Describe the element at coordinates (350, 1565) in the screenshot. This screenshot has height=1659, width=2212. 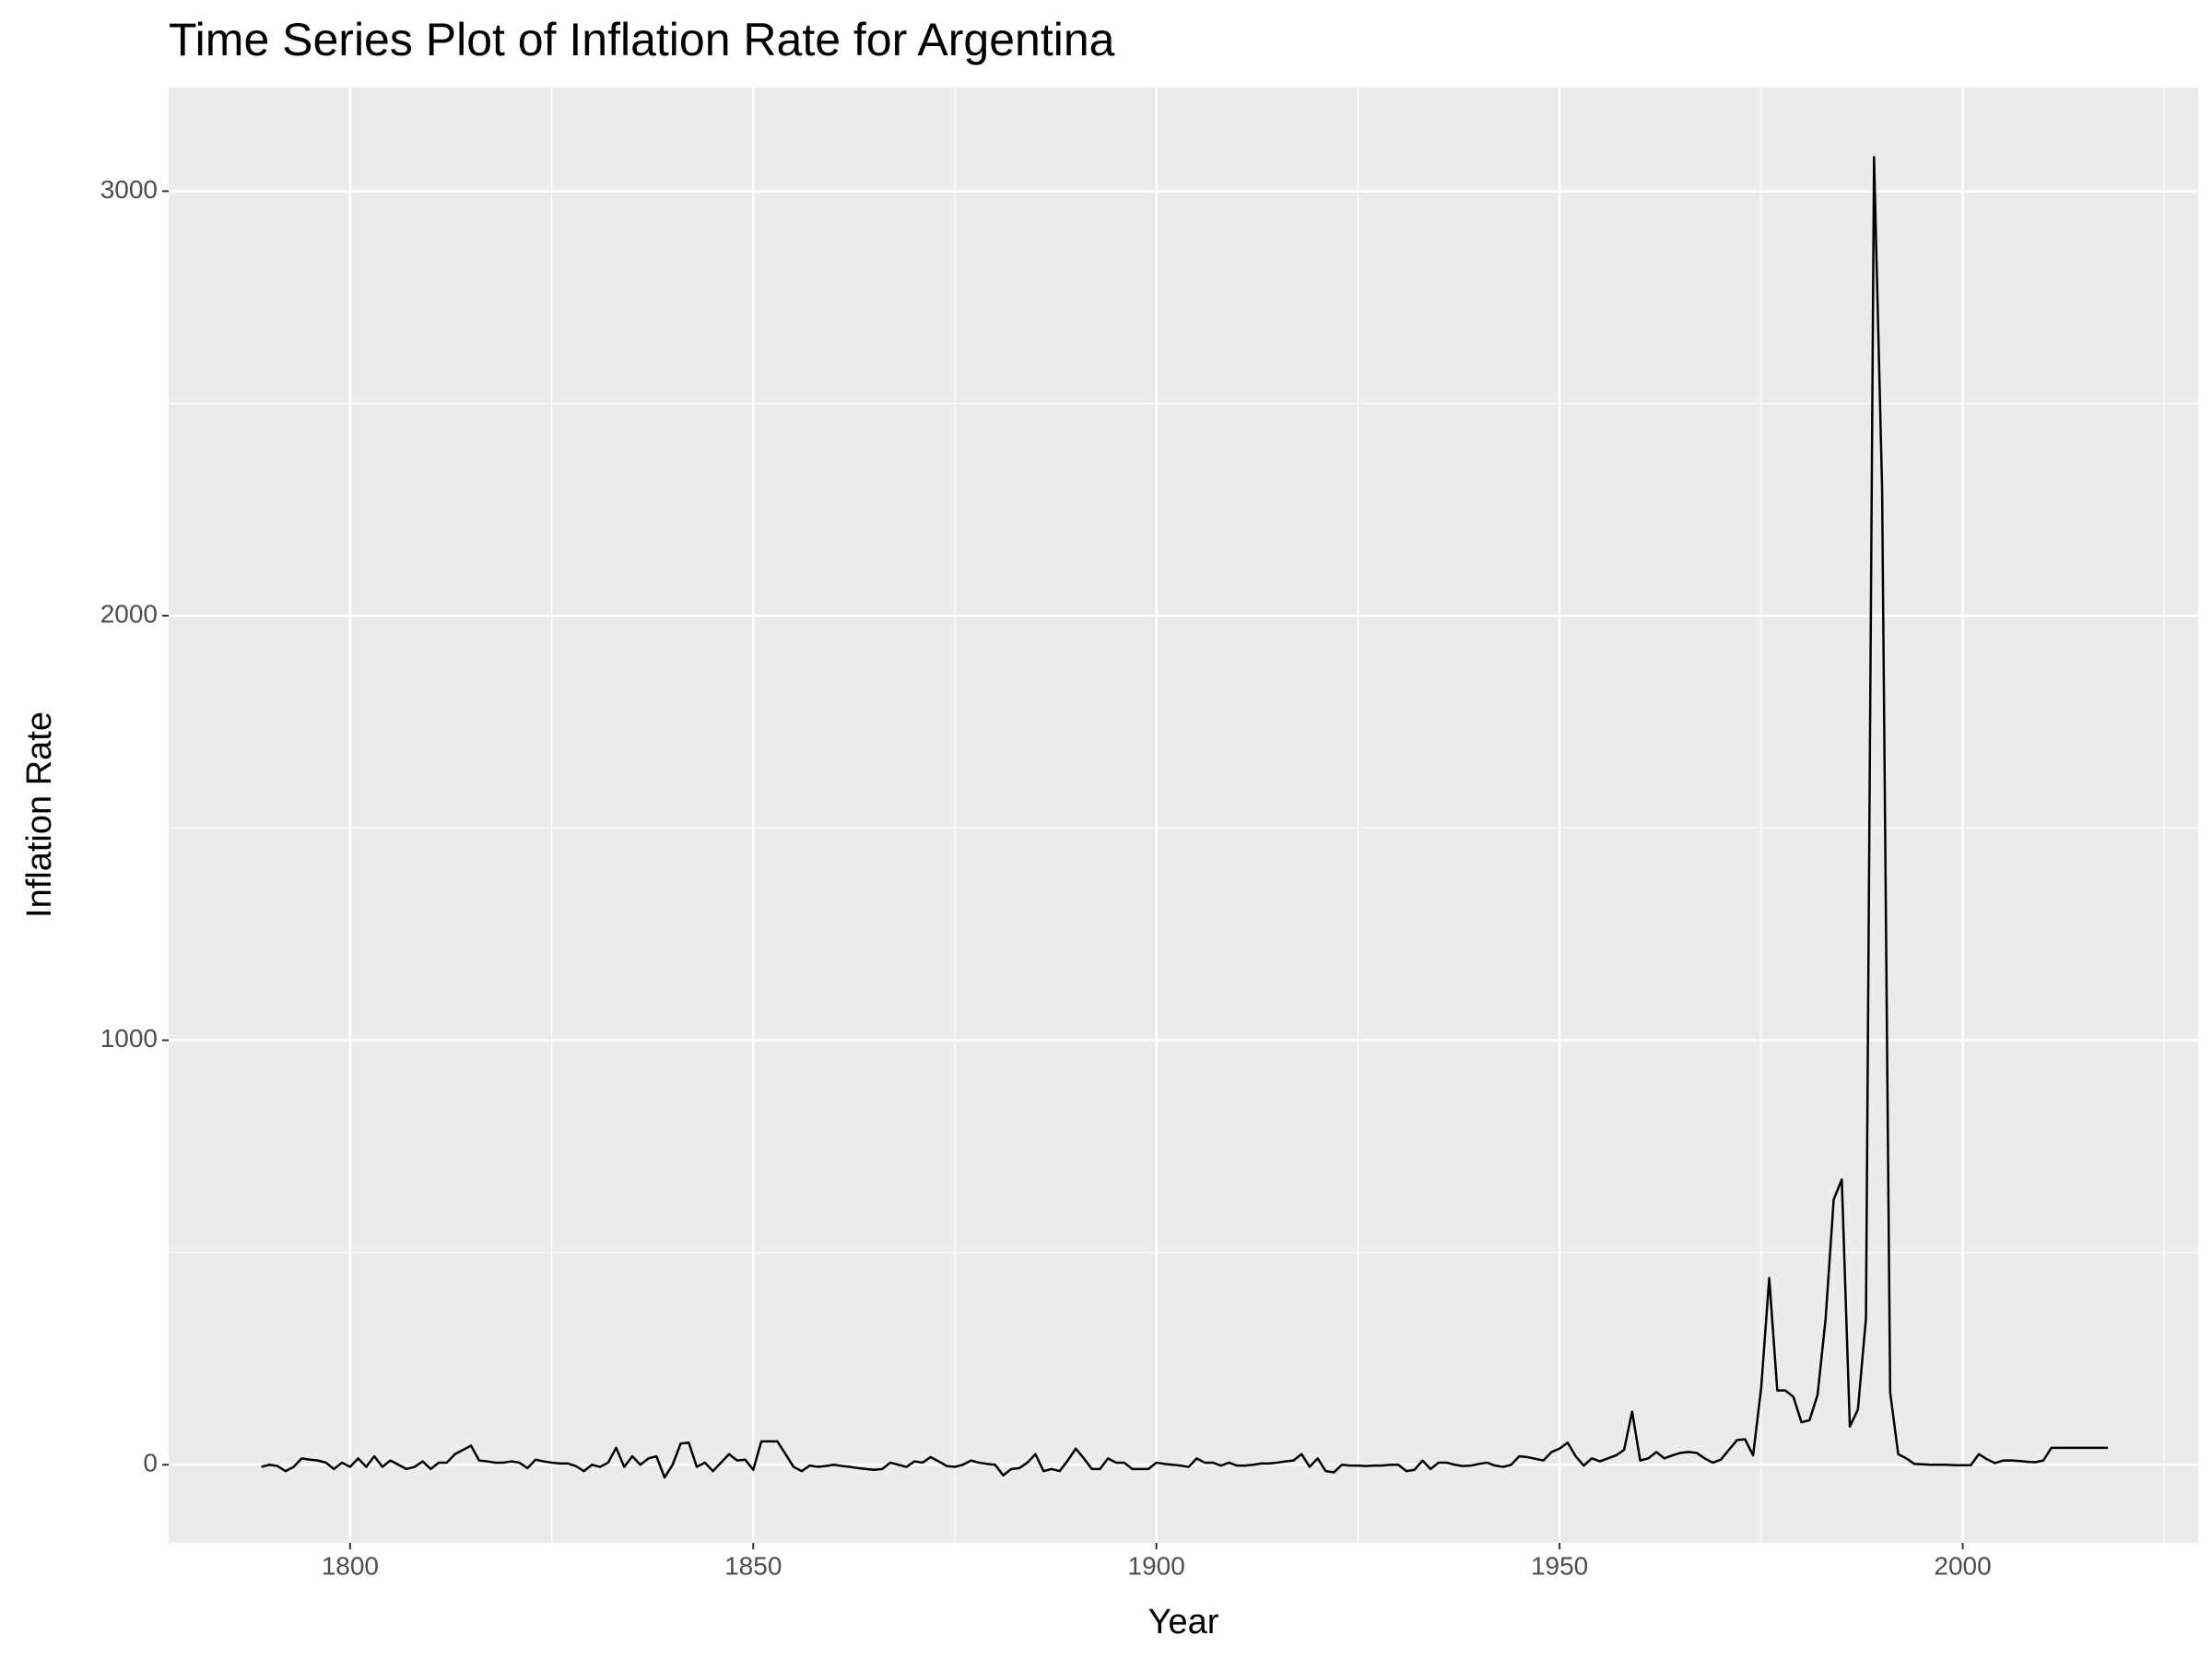
I see `x-tick-label: 1800` at that location.